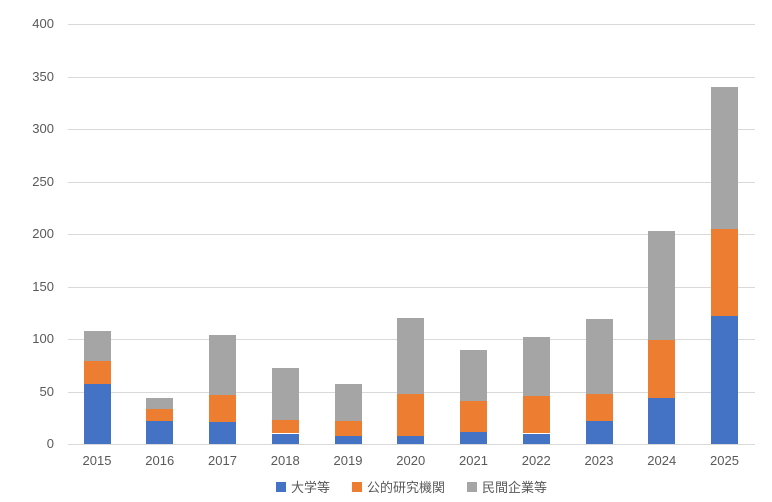 The image size is (772, 502). Describe the element at coordinates (97, 414) in the screenshot. I see `bar-segment-2015-series0` at that location.